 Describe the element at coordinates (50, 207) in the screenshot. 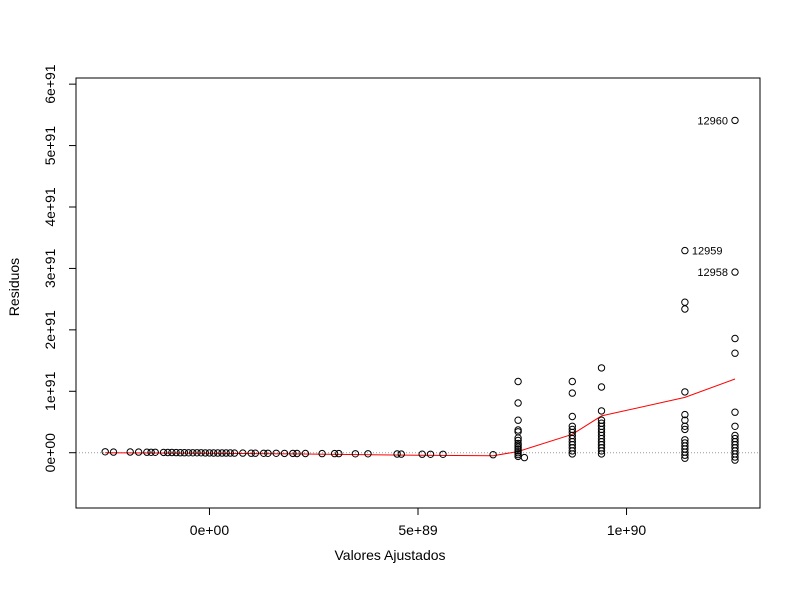

I see `y-tick-label: 4e+91` at that location.